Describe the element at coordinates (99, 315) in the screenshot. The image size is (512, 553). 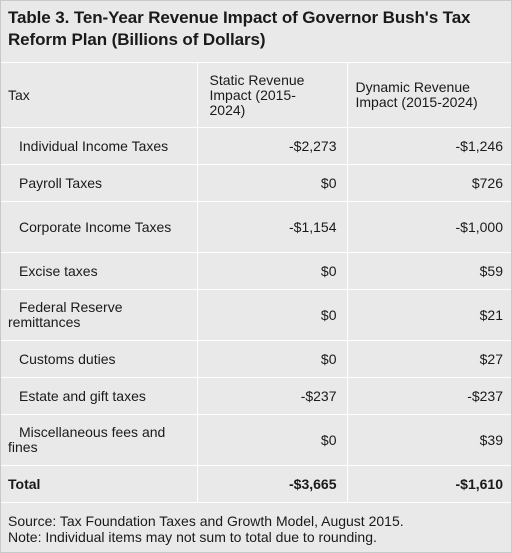
I see `row-tax-name: Federal Reserve remittances` at that location.